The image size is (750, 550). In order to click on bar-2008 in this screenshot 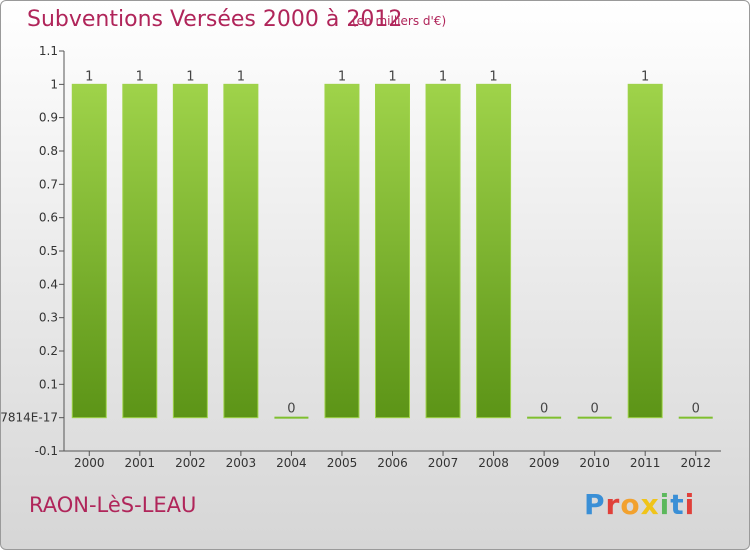, I will do `click(494, 251)`.